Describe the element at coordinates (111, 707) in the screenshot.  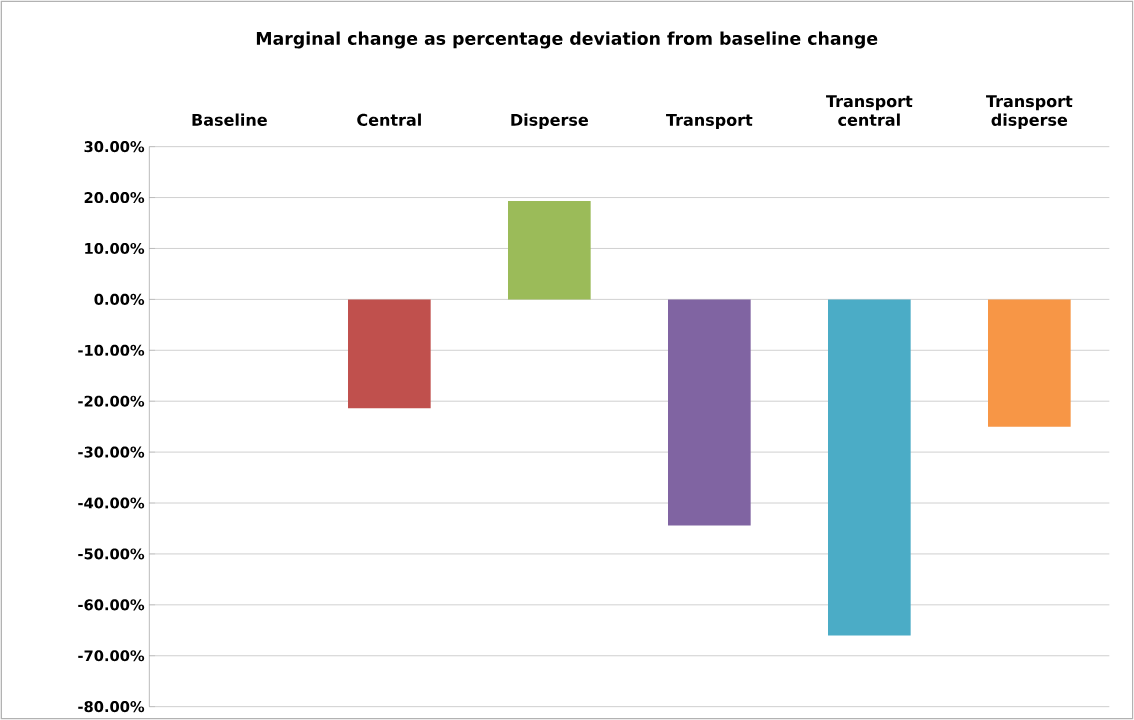
I see `y-tick-label: -80.00%` at that location.